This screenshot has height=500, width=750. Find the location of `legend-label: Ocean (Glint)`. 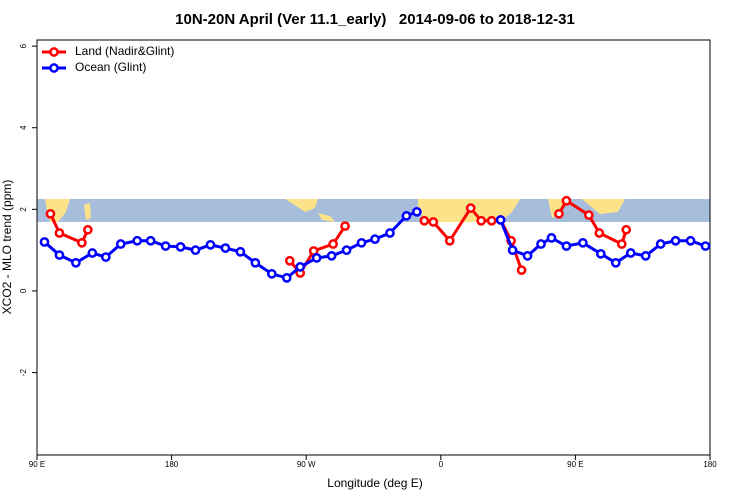

legend-label: Ocean (Glint) is located at coordinates (110, 67).